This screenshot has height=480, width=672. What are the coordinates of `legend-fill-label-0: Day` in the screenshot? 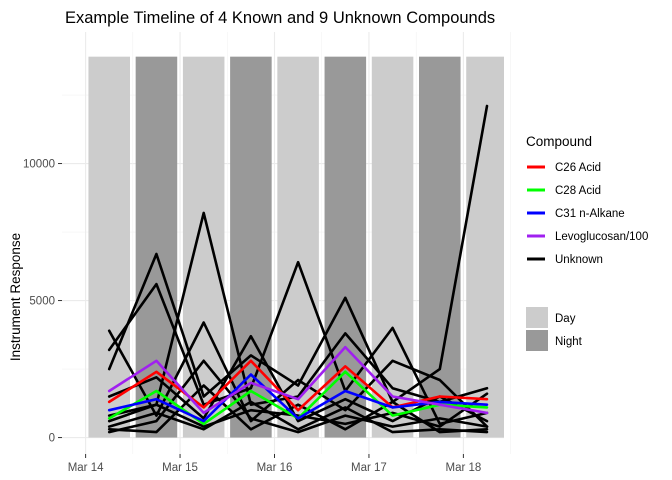 It's located at (565, 319).